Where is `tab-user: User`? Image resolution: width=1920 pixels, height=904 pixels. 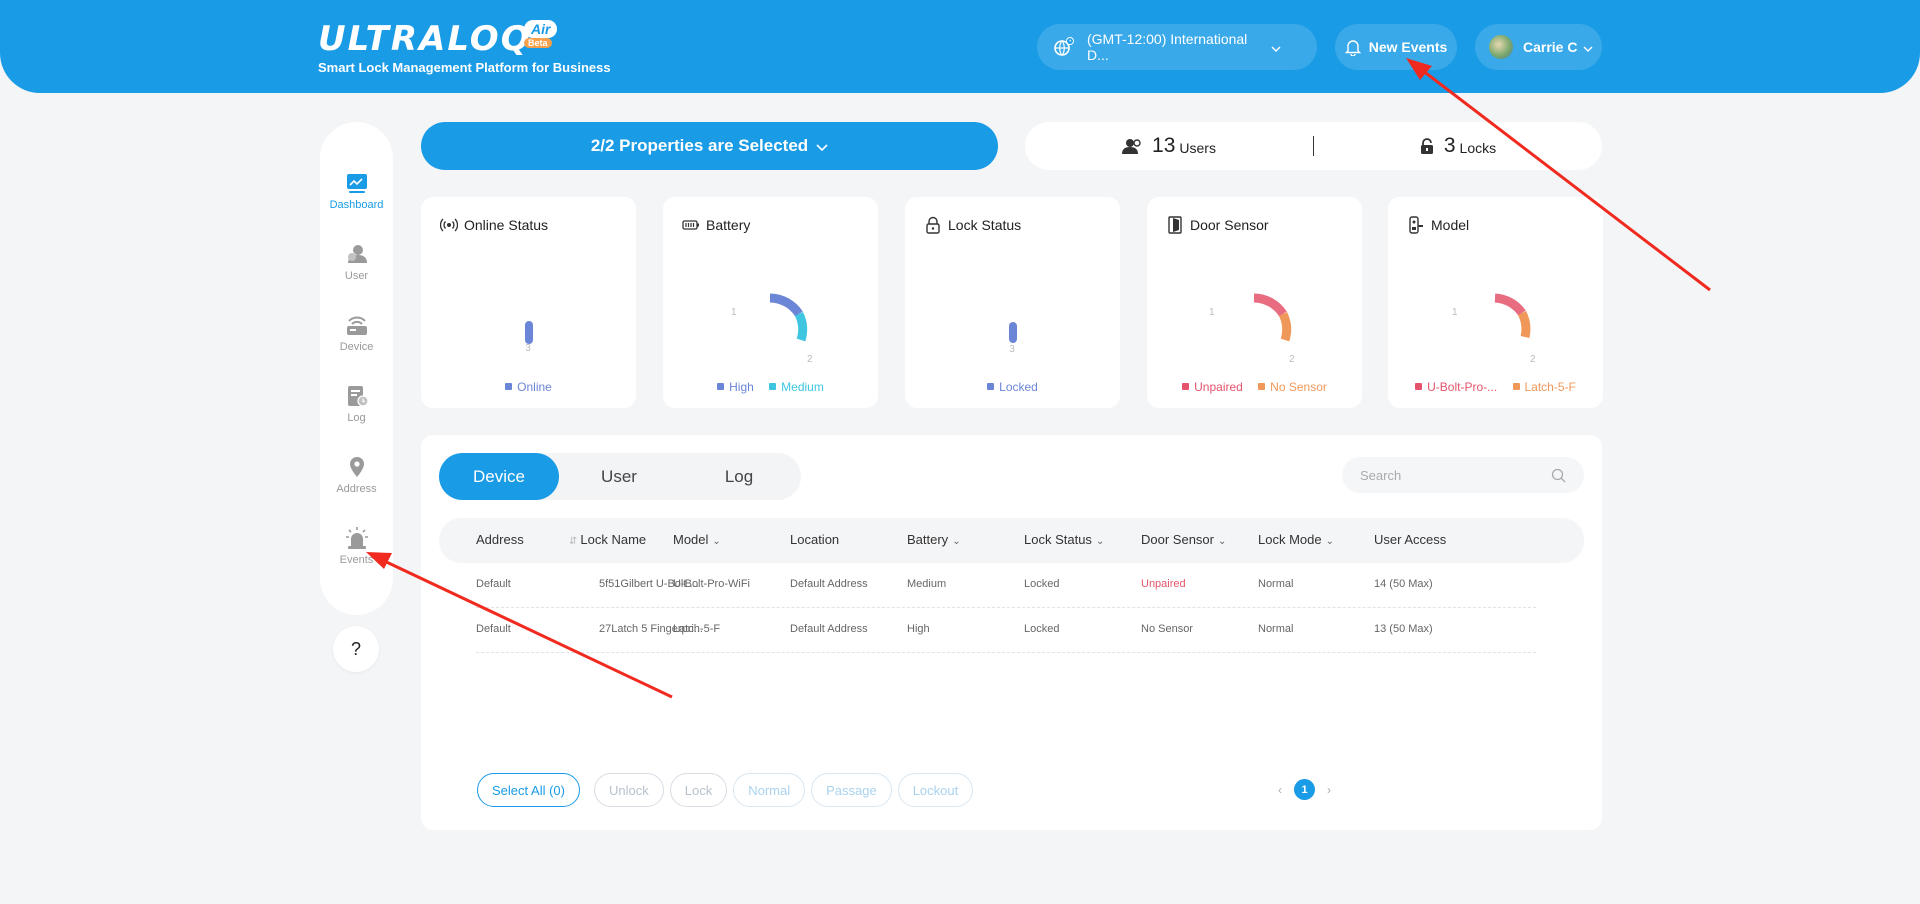
tab-user: User is located at coordinates (619, 476).